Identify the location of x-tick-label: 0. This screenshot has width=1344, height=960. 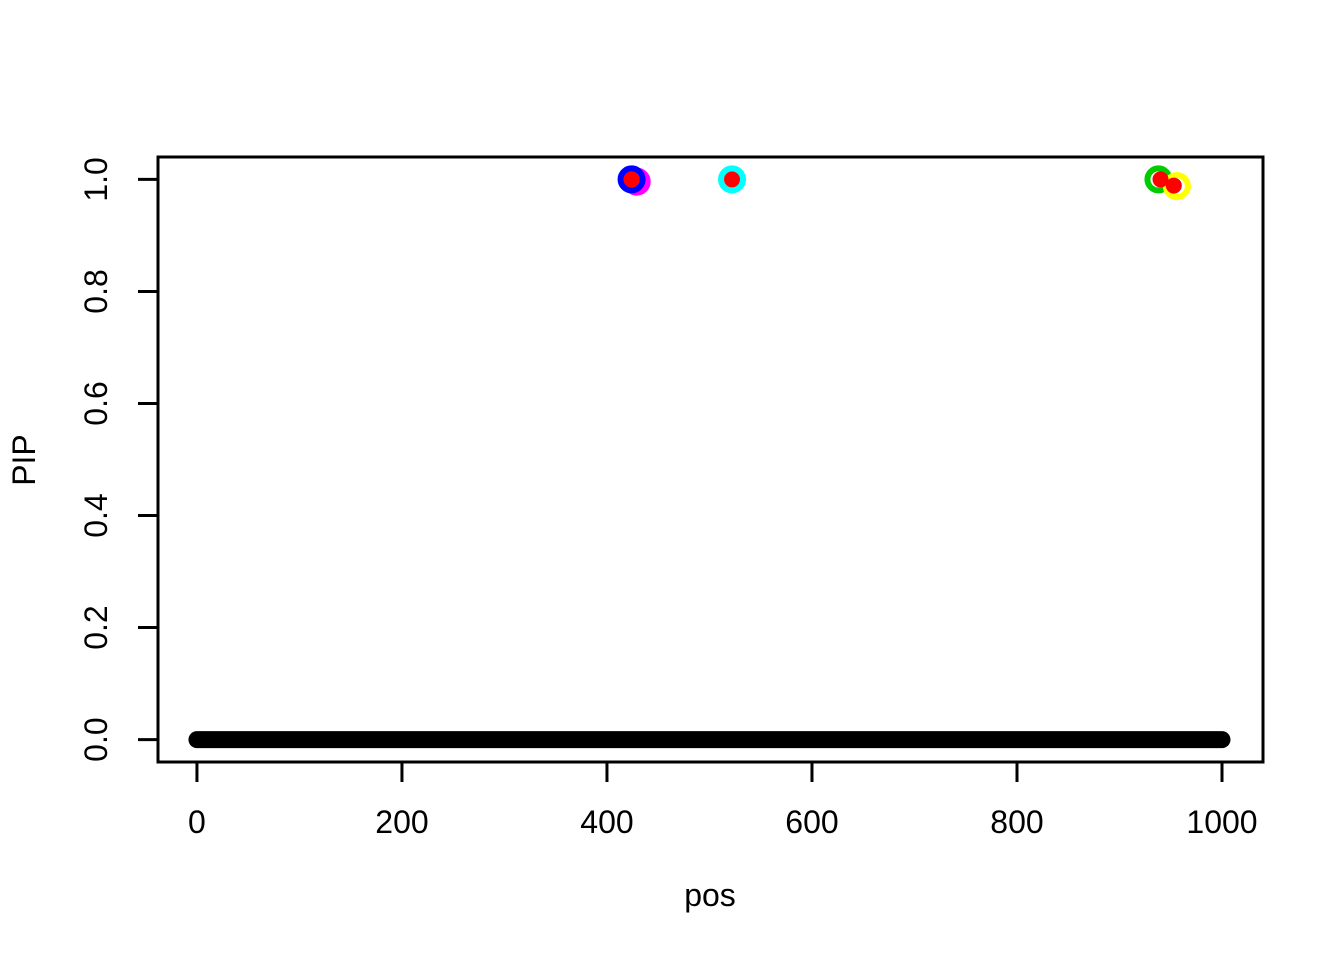
(197, 822).